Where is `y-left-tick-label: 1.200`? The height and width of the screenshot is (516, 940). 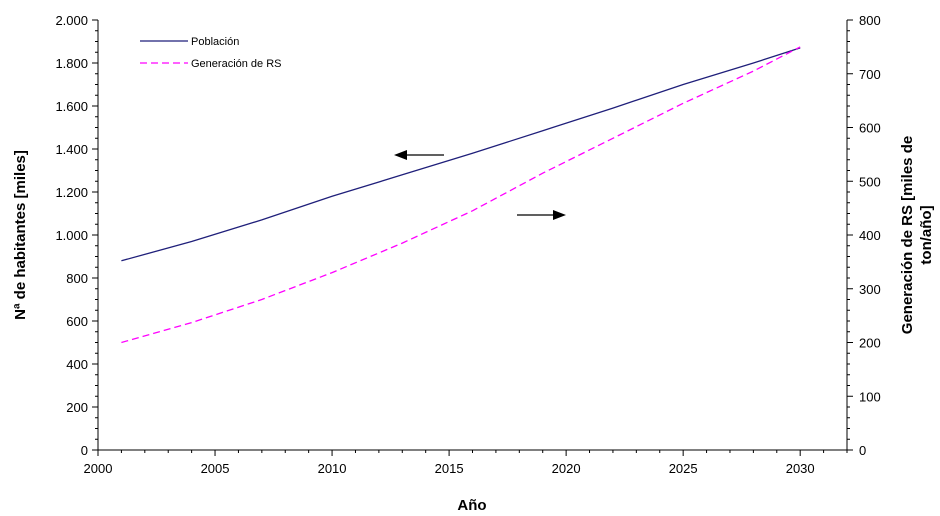 y-left-tick-label: 1.200 is located at coordinates (71, 192).